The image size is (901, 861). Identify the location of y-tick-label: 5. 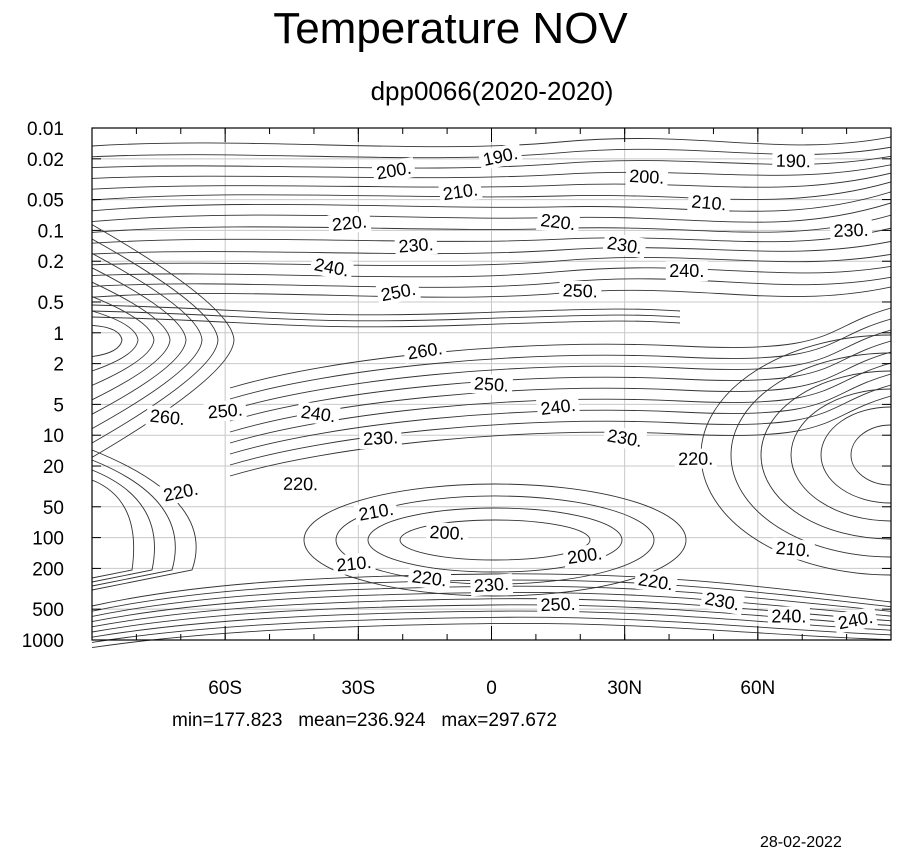
(58, 405).